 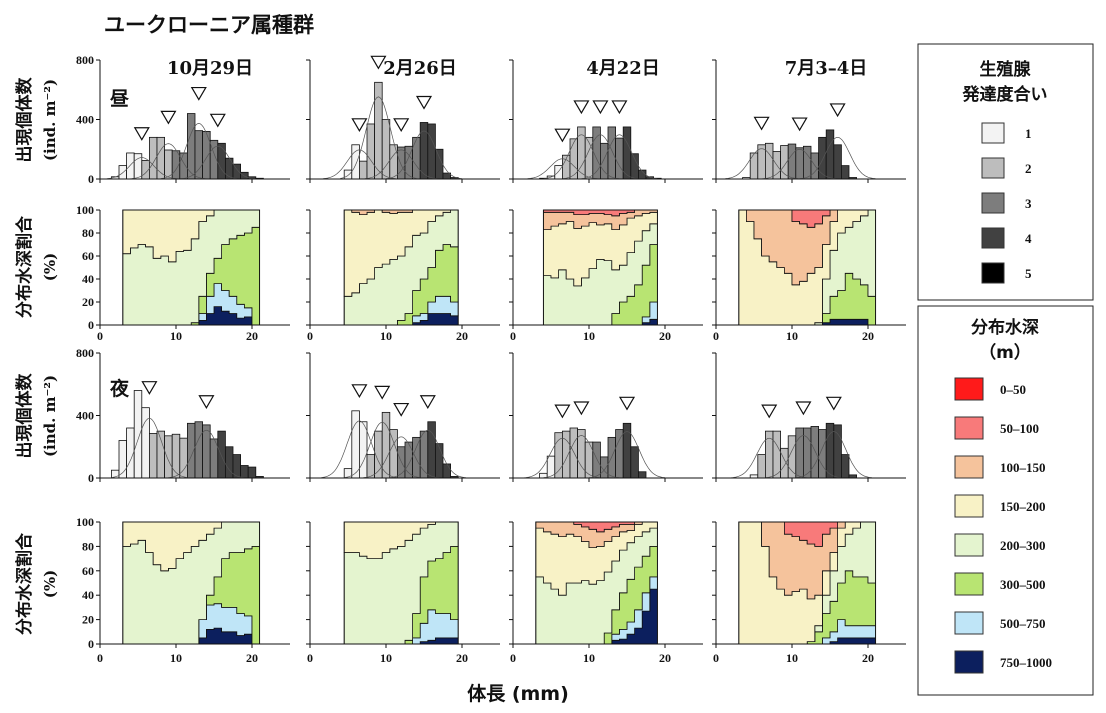 What do you see at coordinates (1005, 327) in the screenshot?
I see `depth-legend-title: 分布水深` at bounding box center [1005, 327].